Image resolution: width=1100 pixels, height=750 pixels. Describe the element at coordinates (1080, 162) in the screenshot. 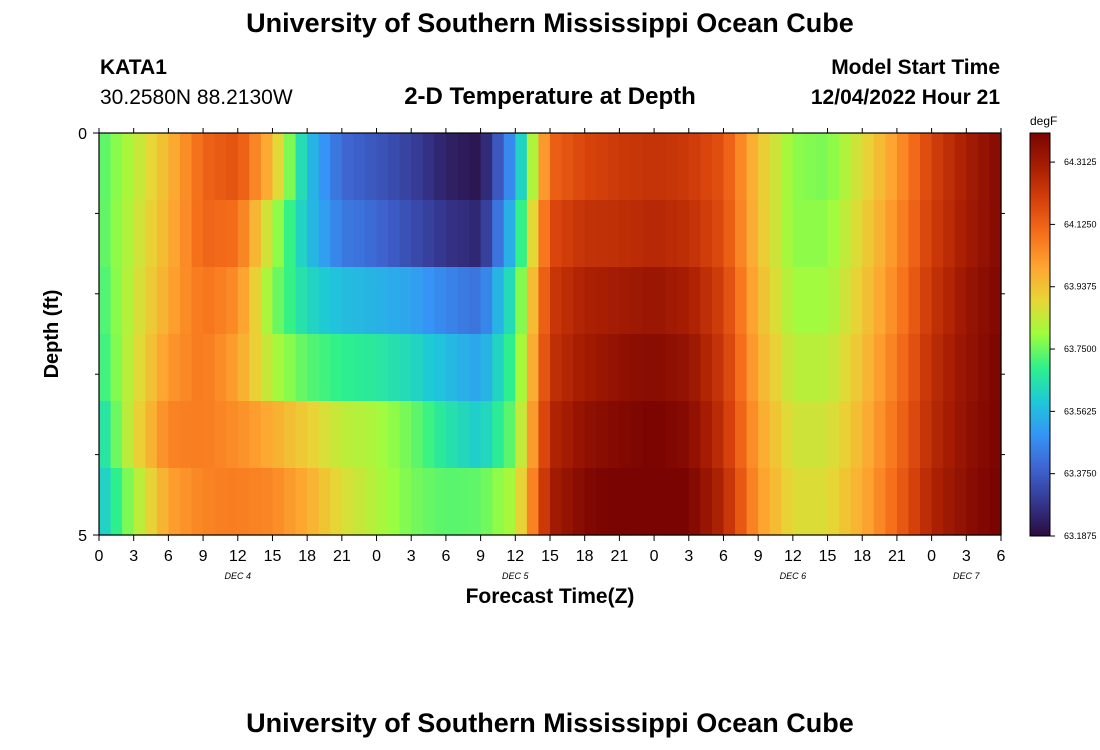

I see `colorbar-tick-label: 64.3125` at that location.